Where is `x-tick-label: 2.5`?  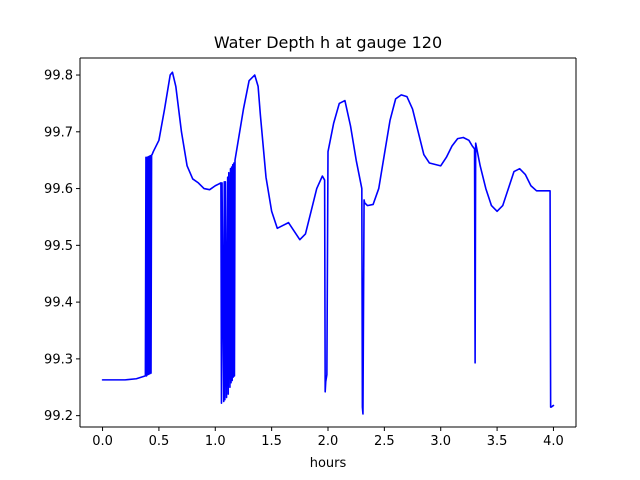 x-tick-label: 2.5 is located at coordinates (384, 441).